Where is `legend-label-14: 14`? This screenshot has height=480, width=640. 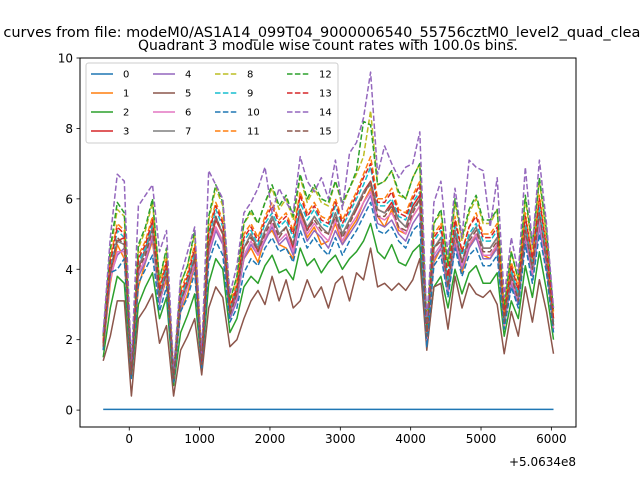
legend-label-14: 14 is located at coordinates (325, 113).